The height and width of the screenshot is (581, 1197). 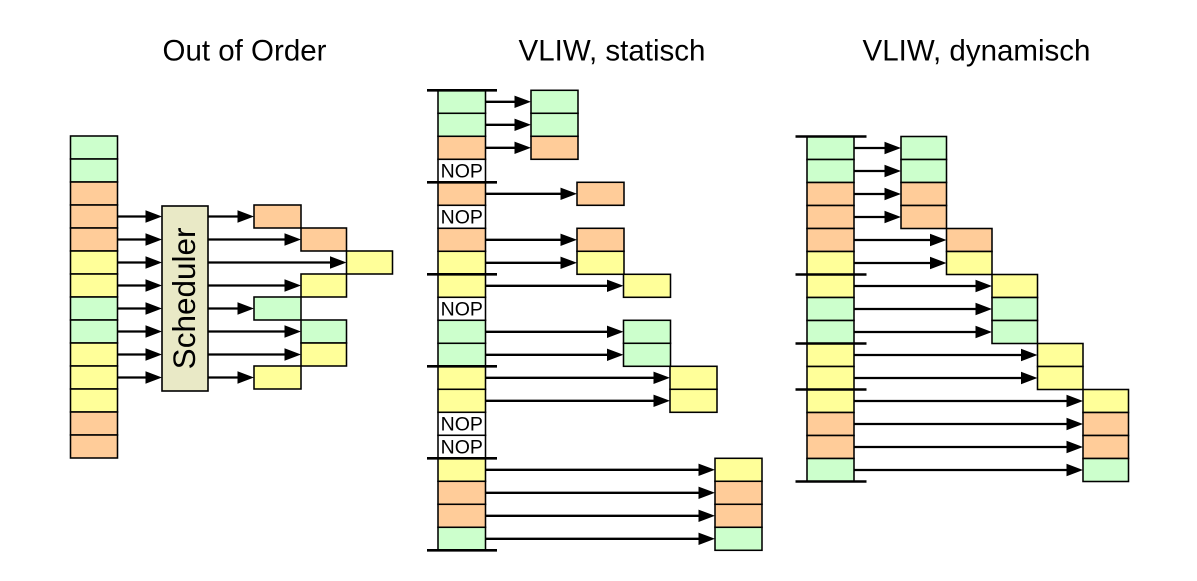 What do you see at coordinates (184, 298) in the screenshot?
I see `svg-text: Scheduler` at bounding box center [184, 298].